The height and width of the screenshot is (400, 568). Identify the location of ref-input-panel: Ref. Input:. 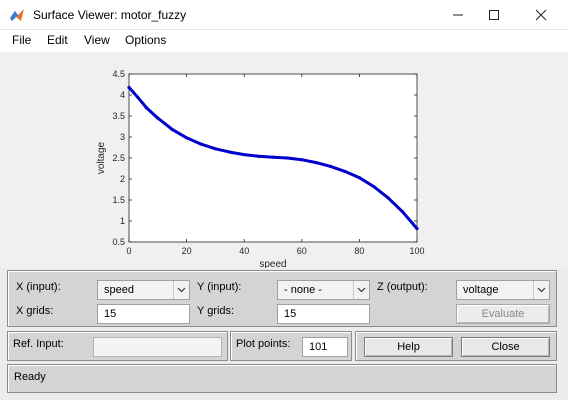
(117, 346).